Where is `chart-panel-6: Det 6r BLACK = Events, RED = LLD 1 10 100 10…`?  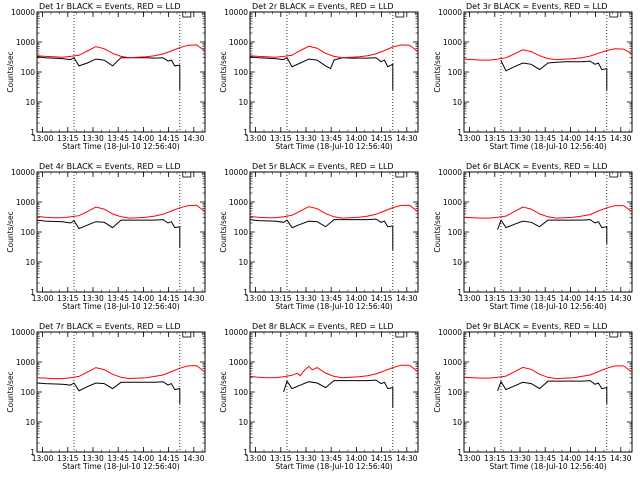
chart-panel-6: Det 6r BLACK = Events, RED = LLD 1 10 100 10… is located at coordinates (533, 236).